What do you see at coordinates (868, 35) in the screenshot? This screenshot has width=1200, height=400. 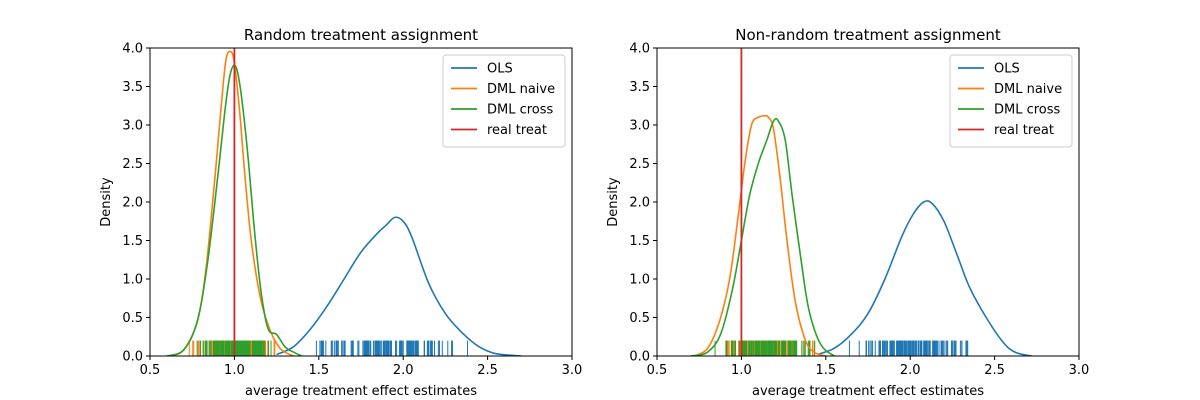 I see `chart-title: Non-random treatment assignment` at bounding box center [868, 35].